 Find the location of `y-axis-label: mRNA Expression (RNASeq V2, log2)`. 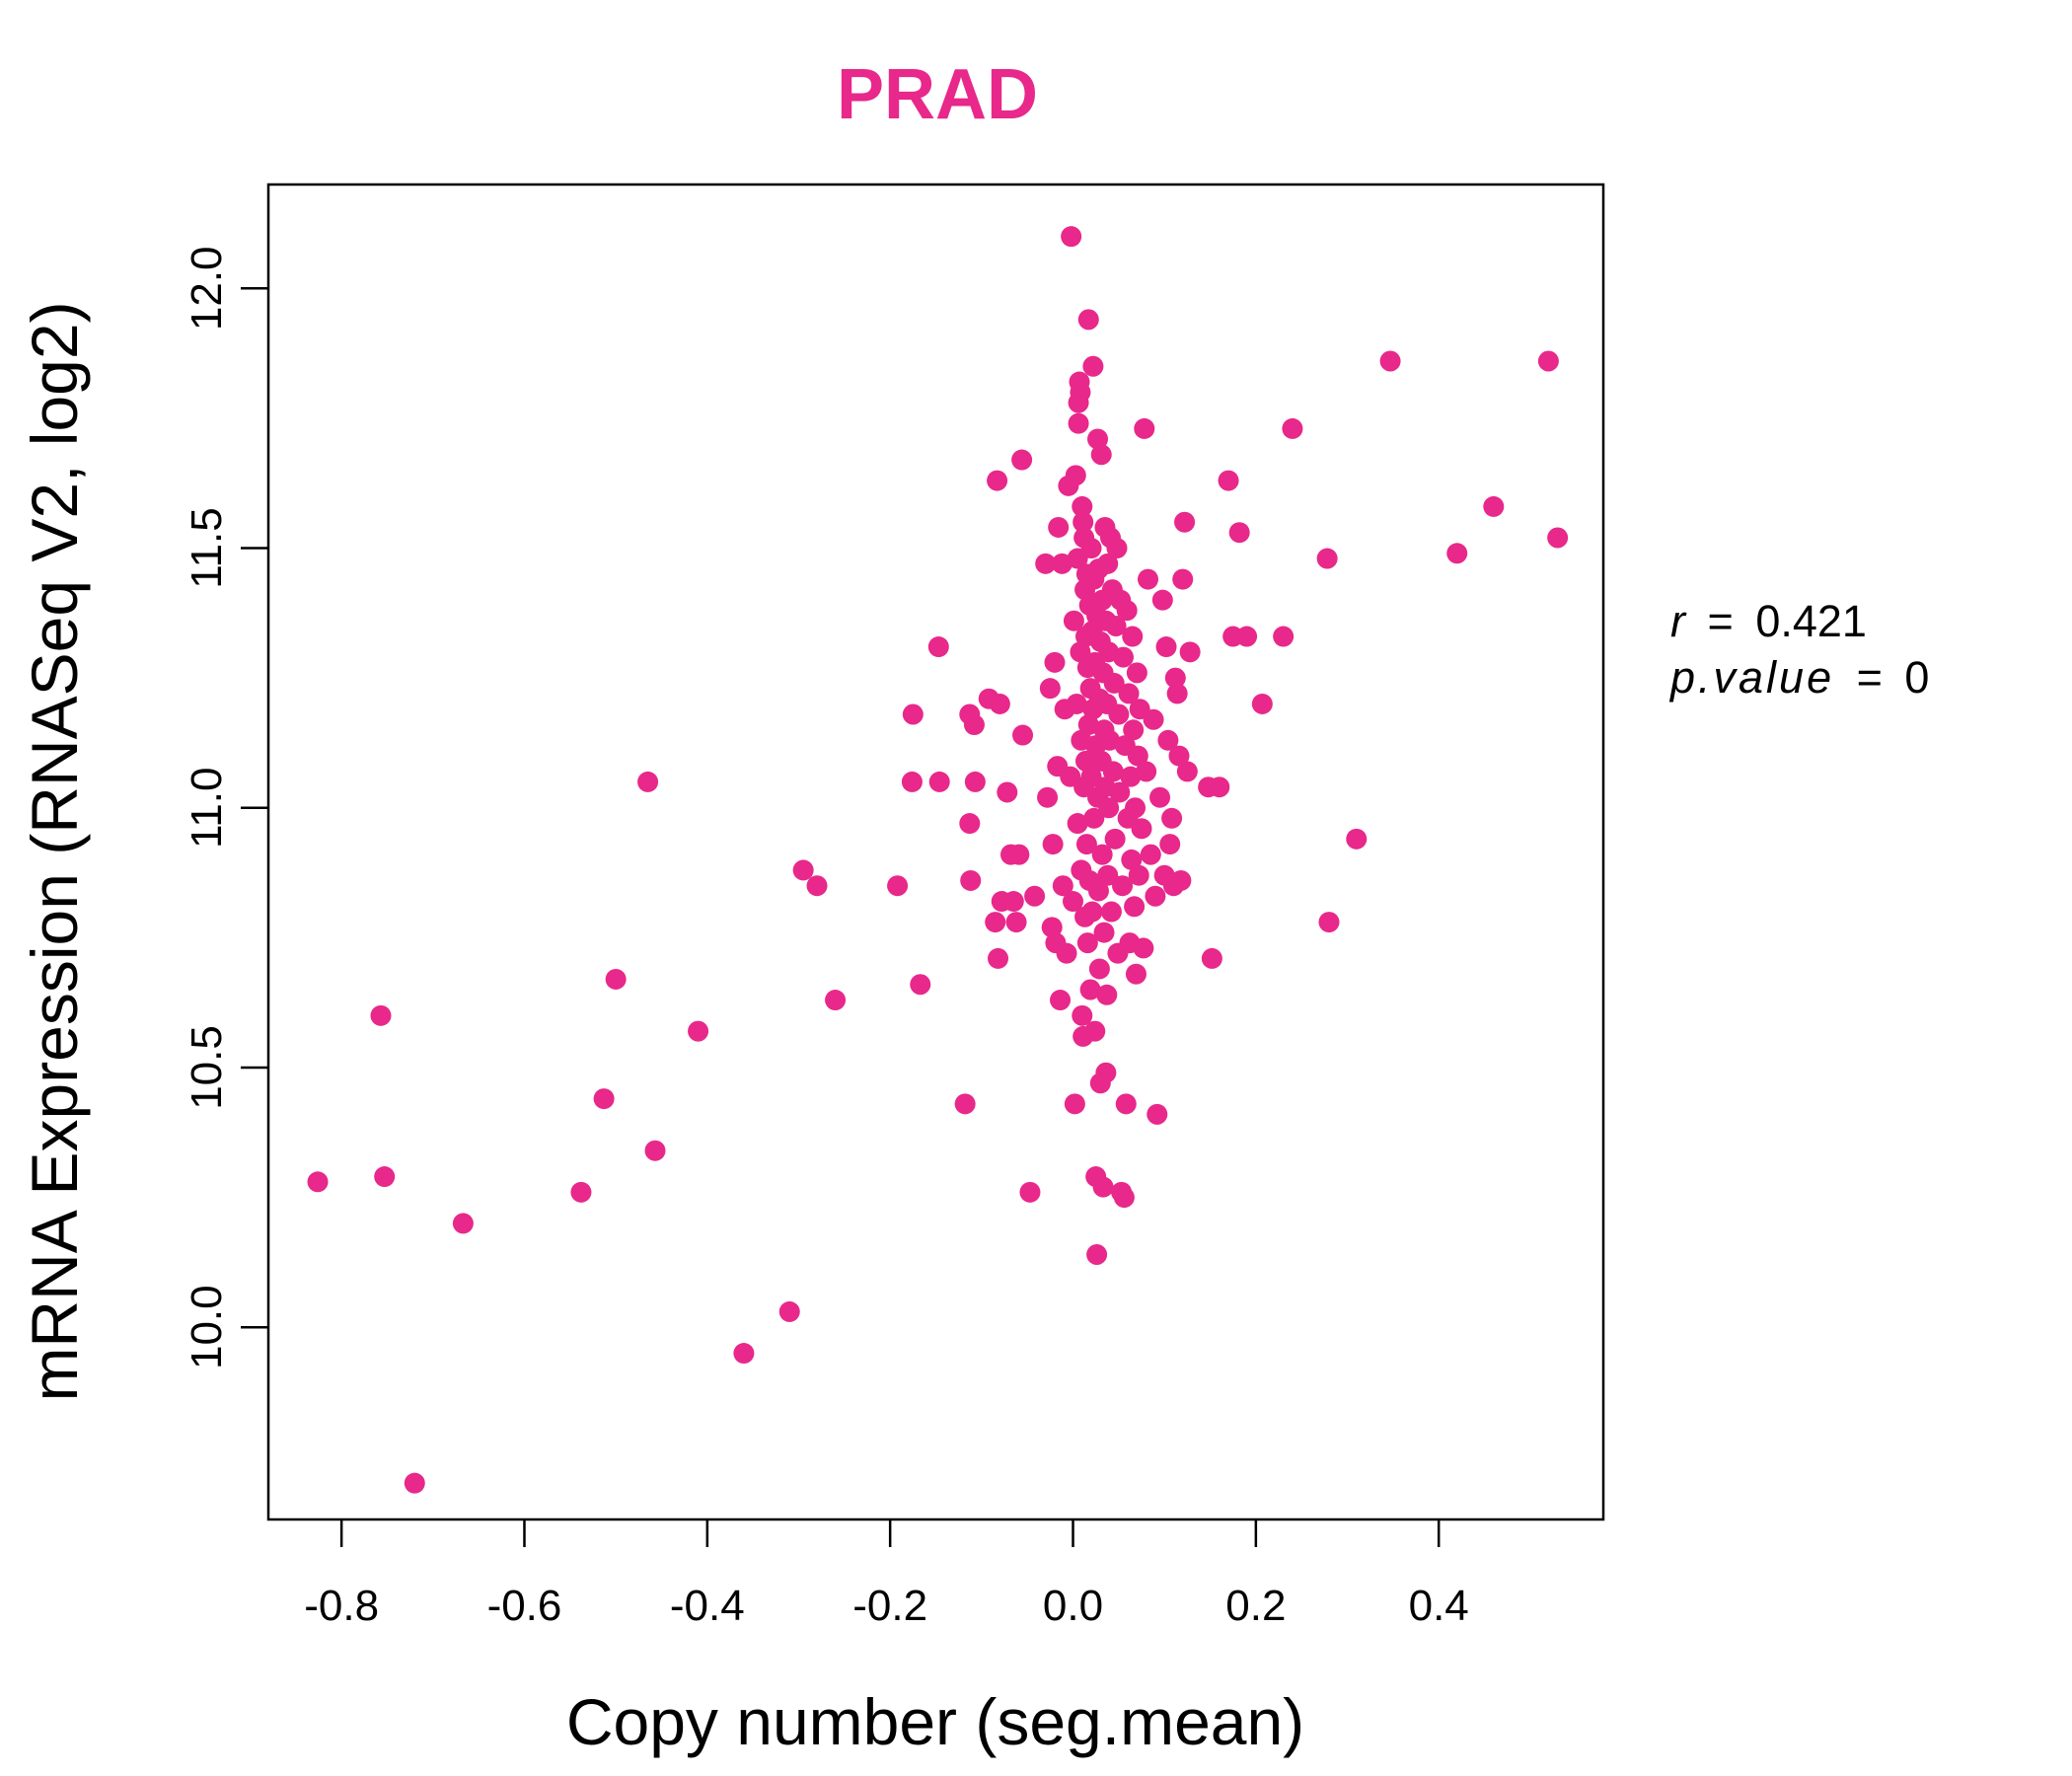

y-axis-label: mRNA Expression (RNASeq V2, log2) is located at coordinates (55, 851).